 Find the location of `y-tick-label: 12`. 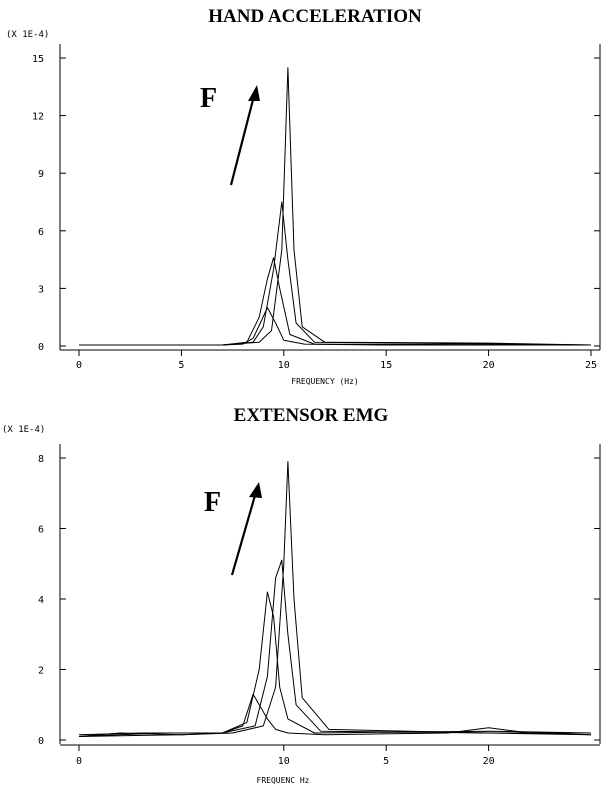

y-tick-label: 12 is located at coordinates (38, 117).